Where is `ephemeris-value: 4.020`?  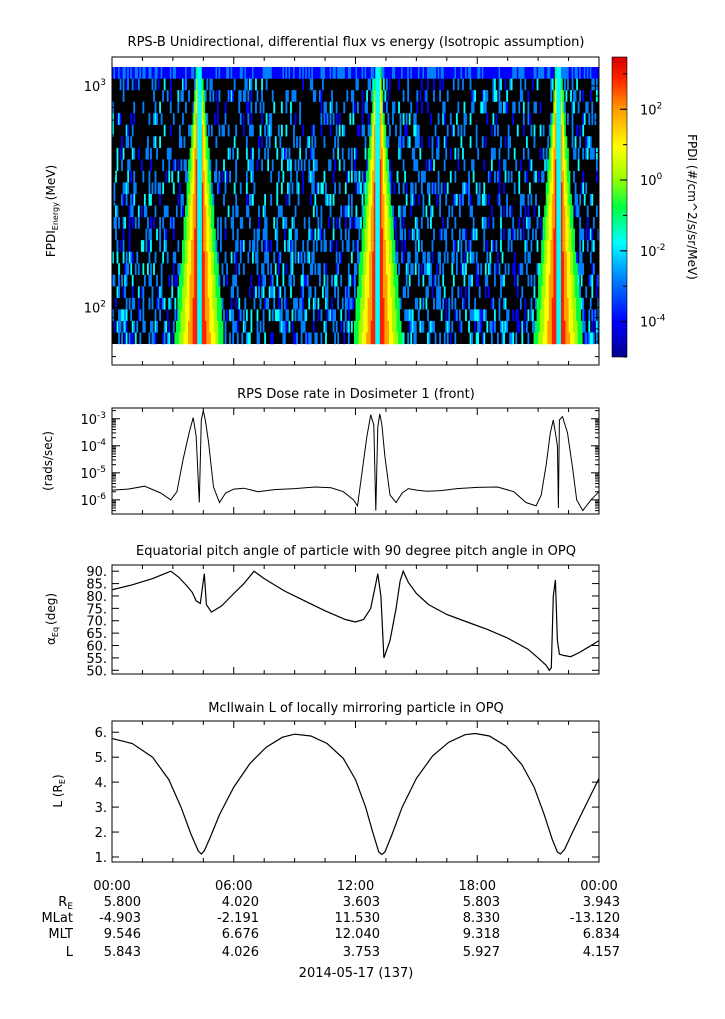 ephemeris-value: 4.020 is located at coordinates (240, 902).